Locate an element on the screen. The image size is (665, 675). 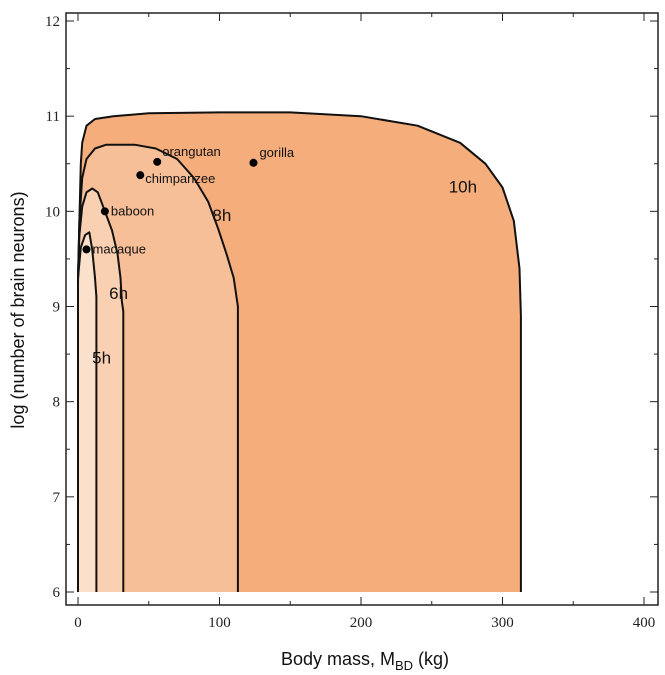
x-axis-title-subscript: BD is located at coordinates (404, 665).